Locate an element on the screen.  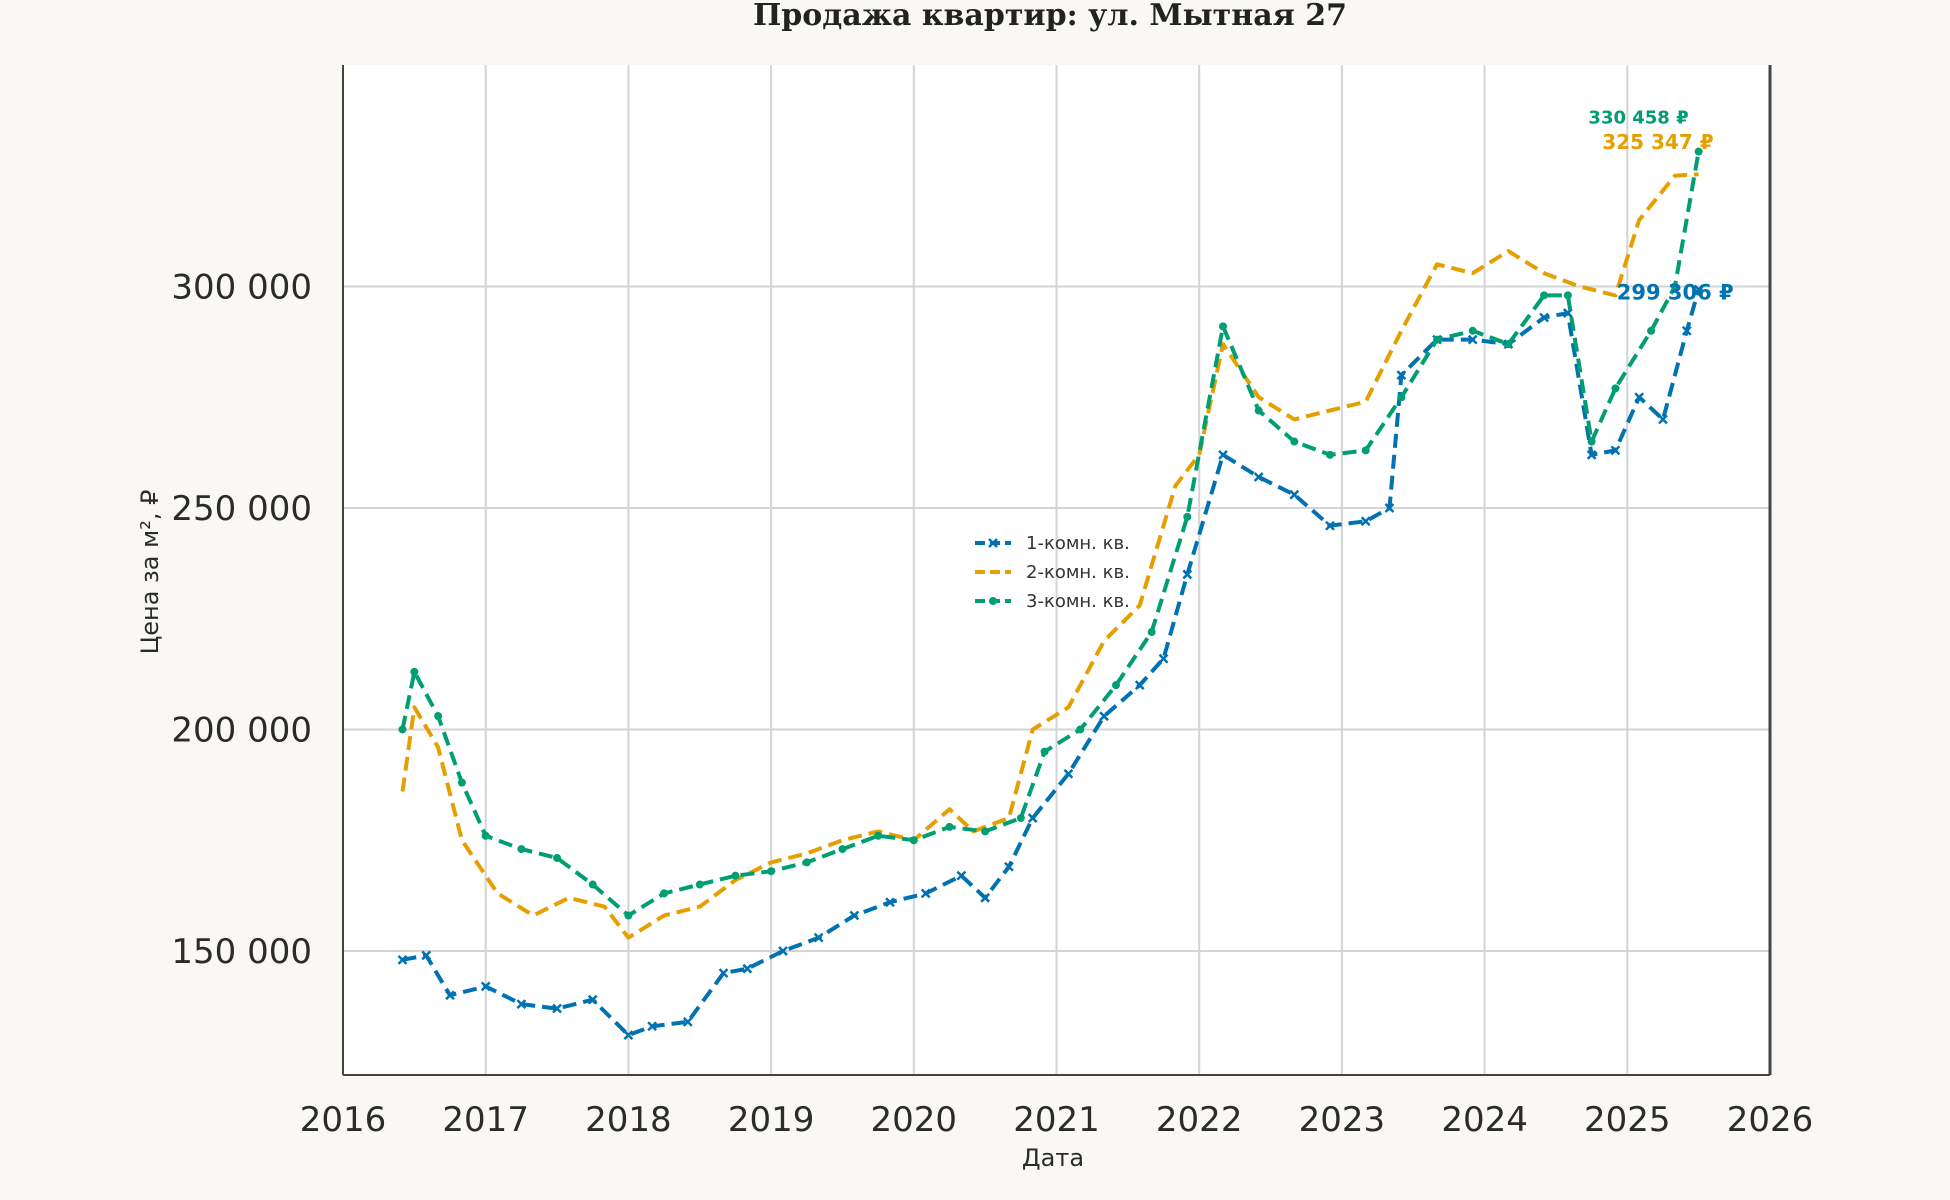
x-tick-label-2018: 2018 is located at coordinates (628, 1120).